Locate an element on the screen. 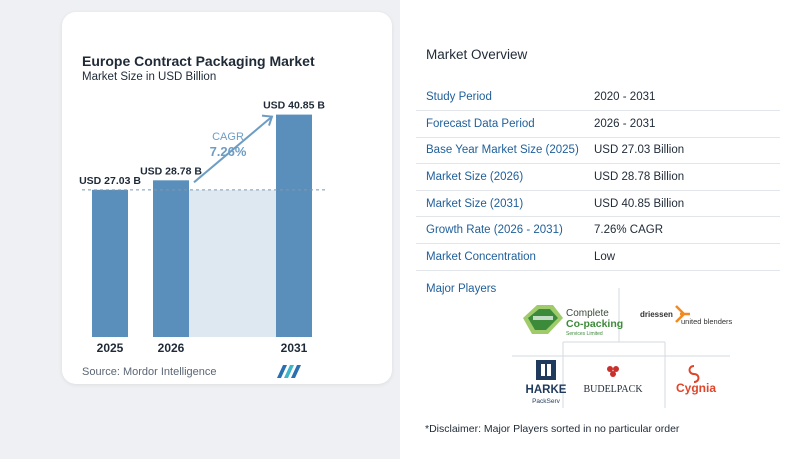 The height and width of the screenshot is (459, 800). table-row: Growth Rate (2026 - 2031) 7.26% CAGR is located at coordinates (598, 230).